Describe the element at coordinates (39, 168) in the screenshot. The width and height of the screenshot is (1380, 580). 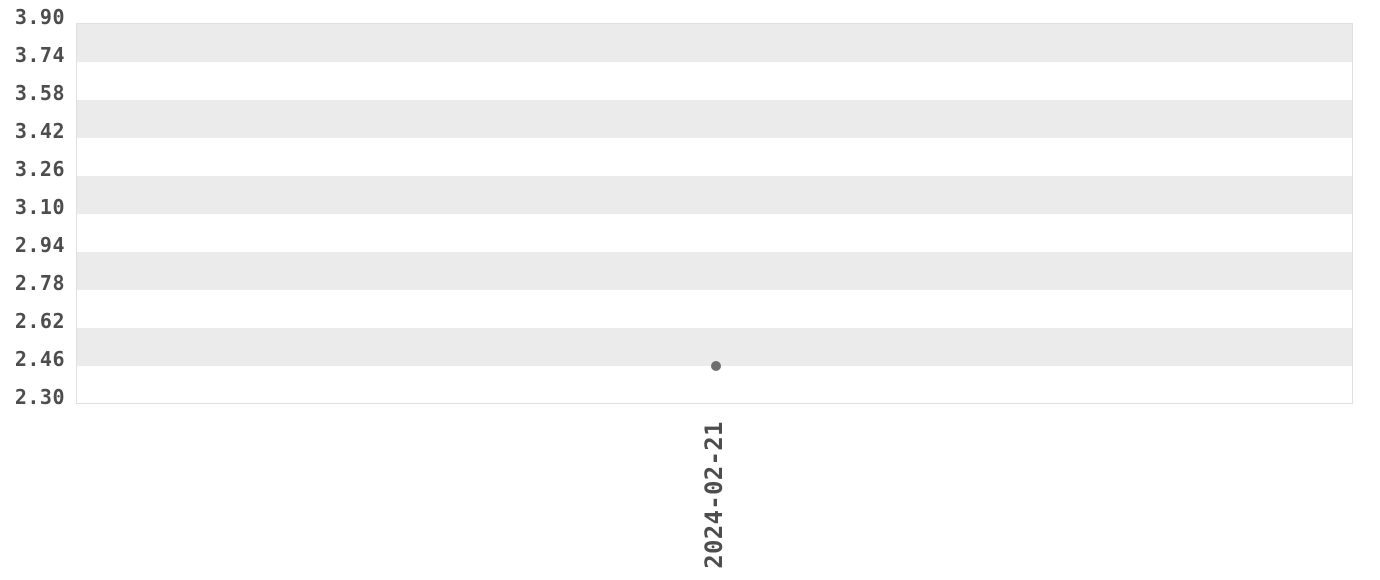
I see `y-tick-label: 3.26` at that location.